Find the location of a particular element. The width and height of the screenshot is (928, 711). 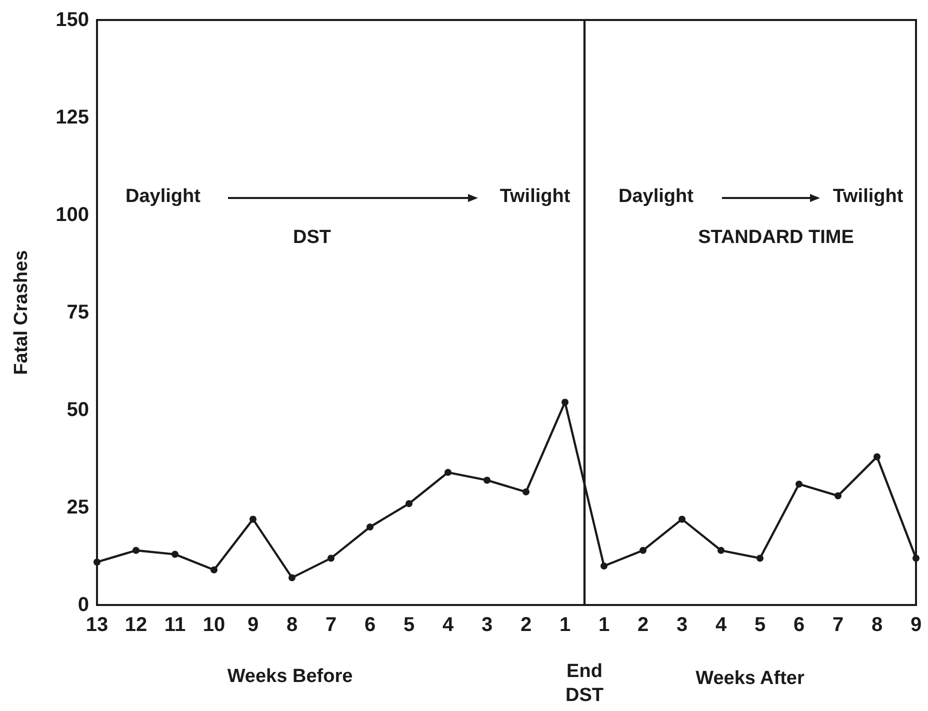

y-tick-label: 150 is located at coordinates (72, 20).